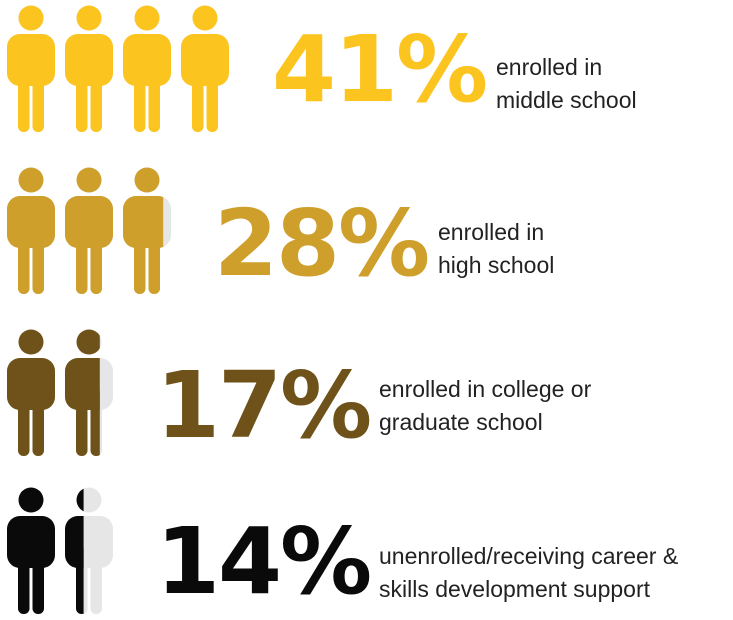  Describe the element at coordinates (264, 561) in the screenshot. I see `percent-label: 14%` at that location.